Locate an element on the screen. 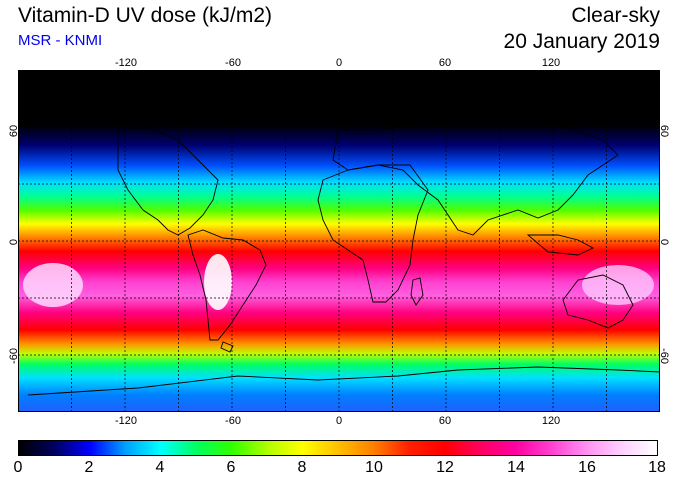 This screenshot has width=678, height=480. lon-tick-bottom: -60 is located at coordinates (233, 421).